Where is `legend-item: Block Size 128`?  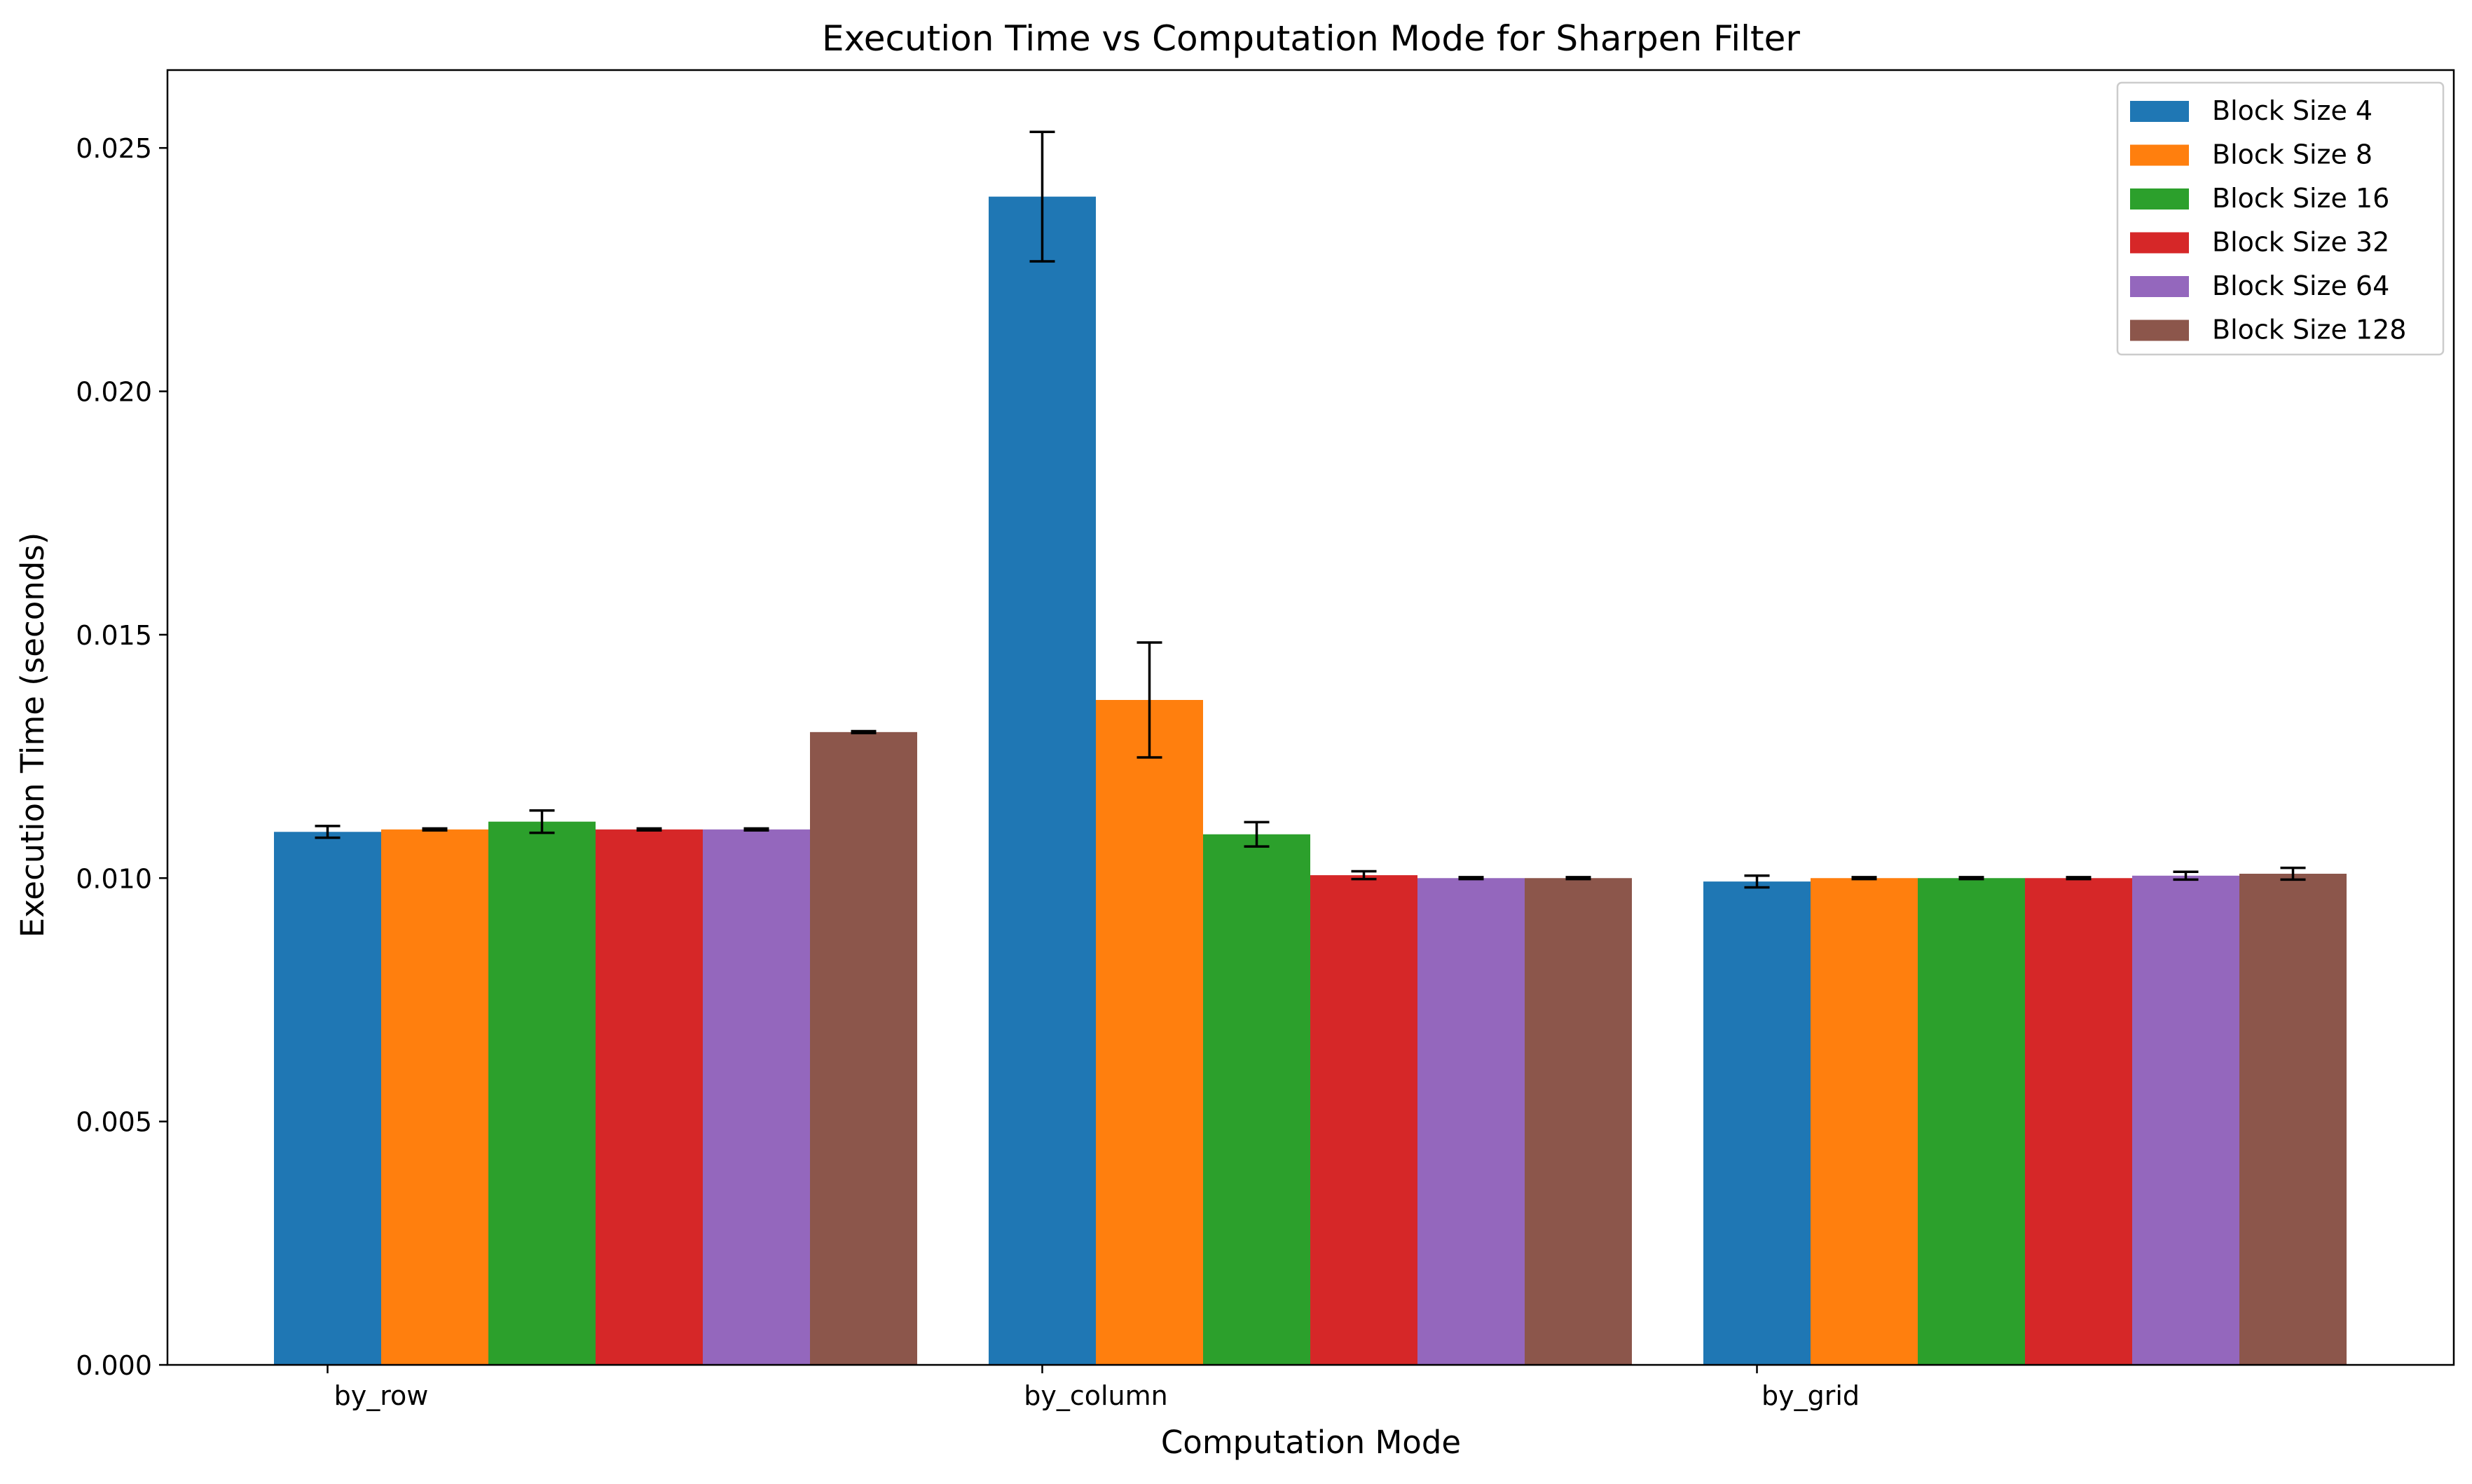 legend-item: Block Size 128 is located at coordinates (2268, 330).